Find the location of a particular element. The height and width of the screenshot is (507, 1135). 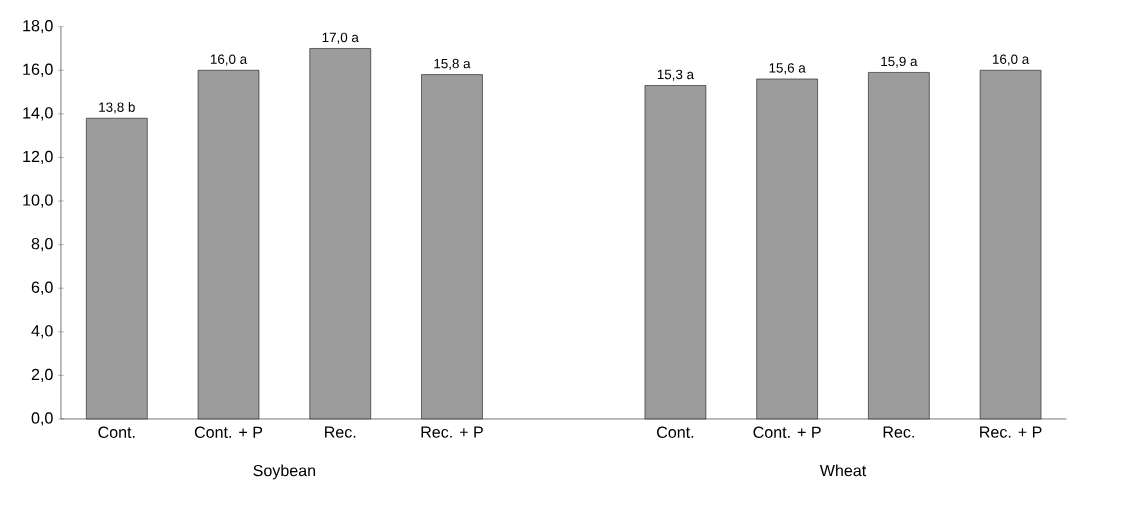

data-label: 15,3 a is located at coordinates (676, 75).